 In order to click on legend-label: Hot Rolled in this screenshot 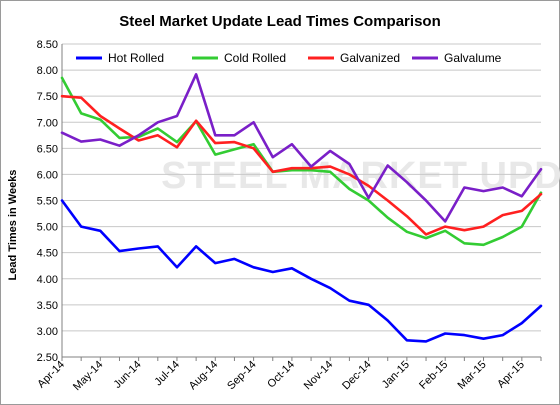, I will do `click(136, 58)`.